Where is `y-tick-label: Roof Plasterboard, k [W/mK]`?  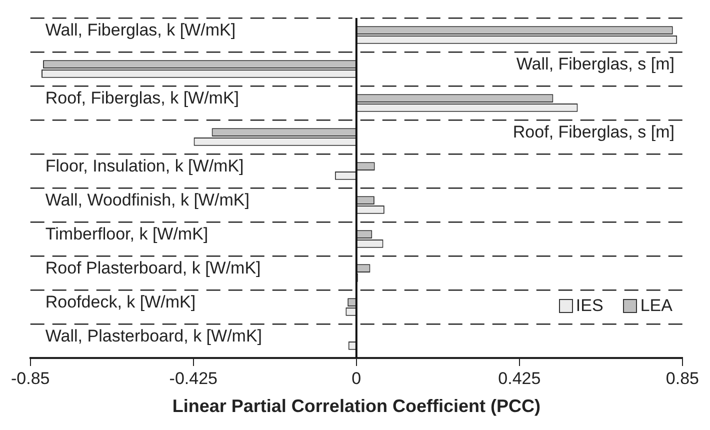 y-tick-label: Roof Plasterboard, k [W/mK] is located at coordinates (153, 268).